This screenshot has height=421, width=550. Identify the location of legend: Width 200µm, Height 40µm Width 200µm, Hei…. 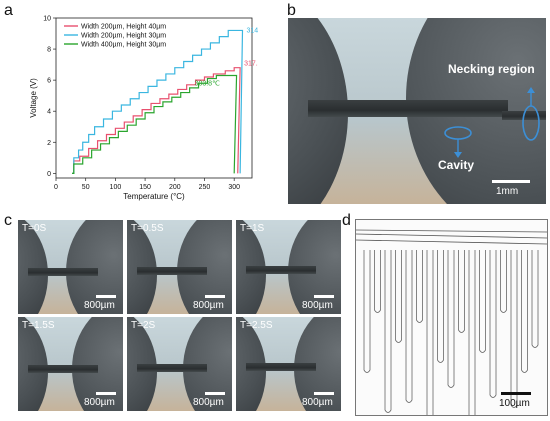
(115, 36).